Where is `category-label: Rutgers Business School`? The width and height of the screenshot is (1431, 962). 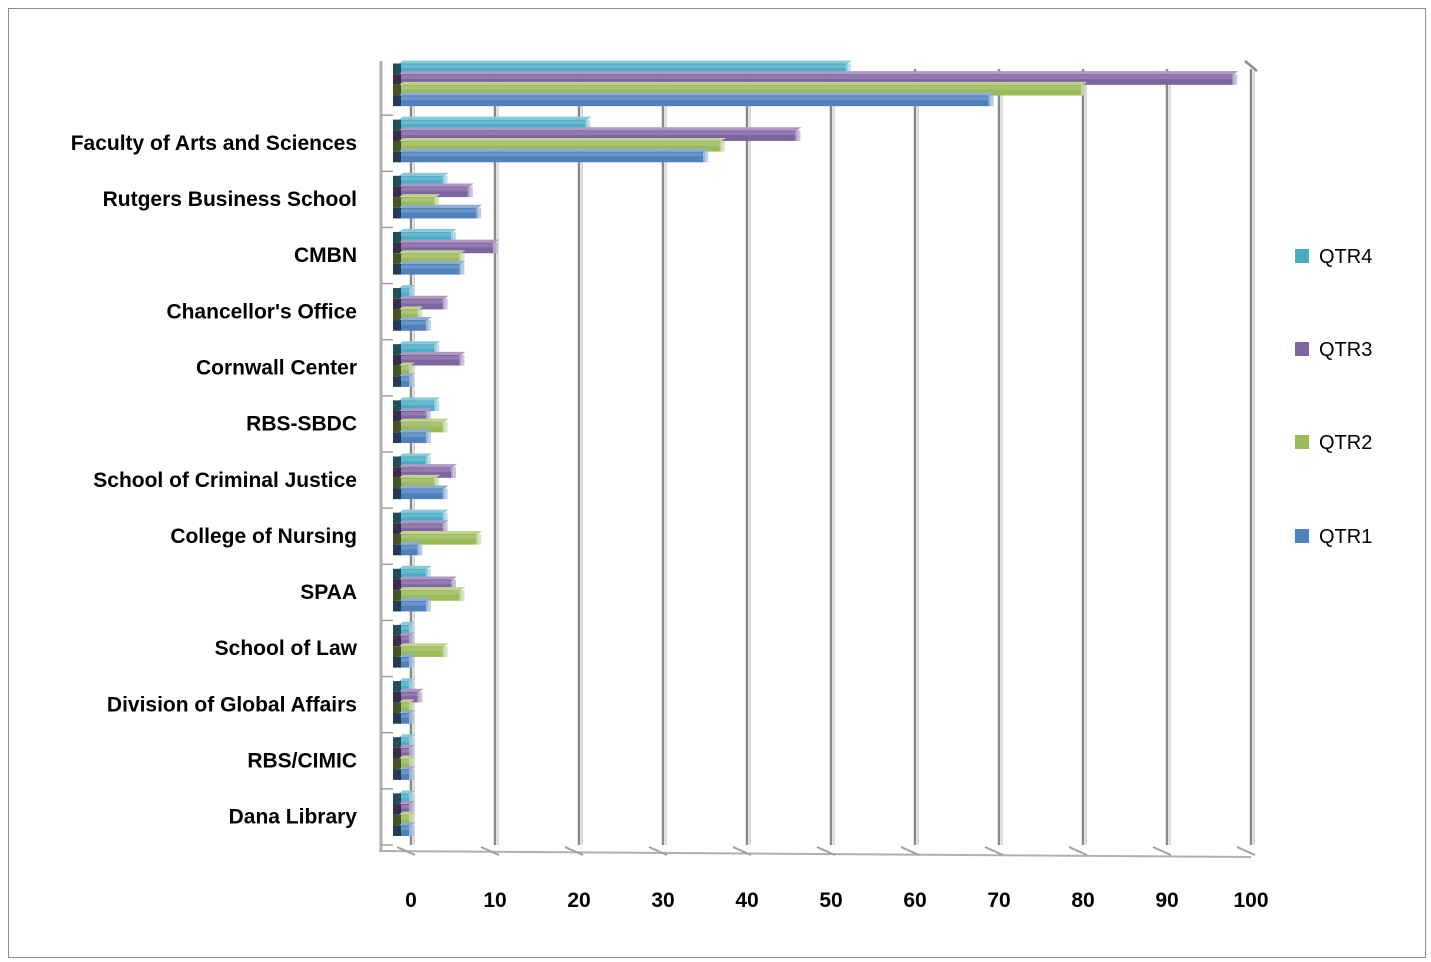
category-label: Rutgers Business School is located at coordinates (230, 199).